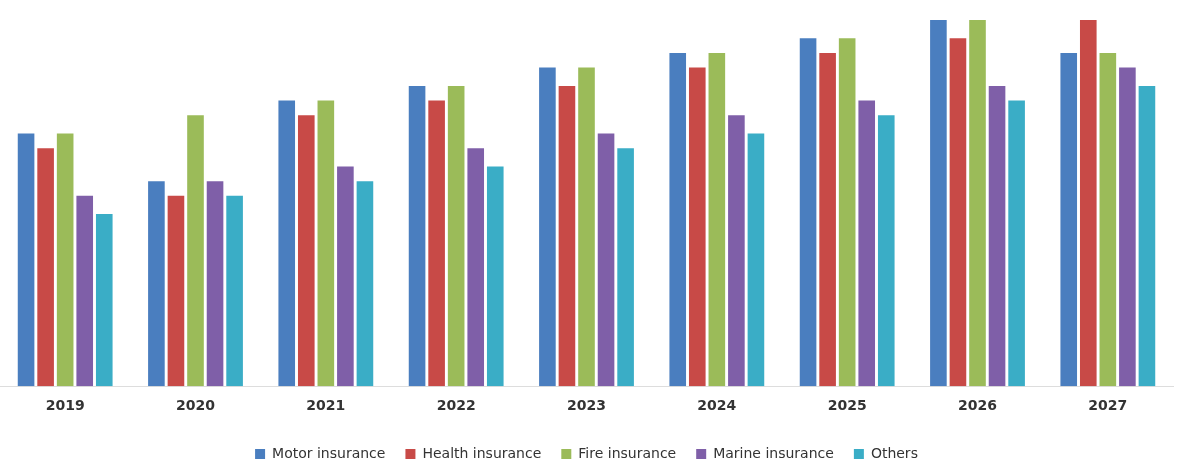 This screenshot has width=1177, height=475. What do you see at coordinates (329, 452) in the screenshot?
I see `legend-label: Motor insurance` at bounding box center [329, 452].